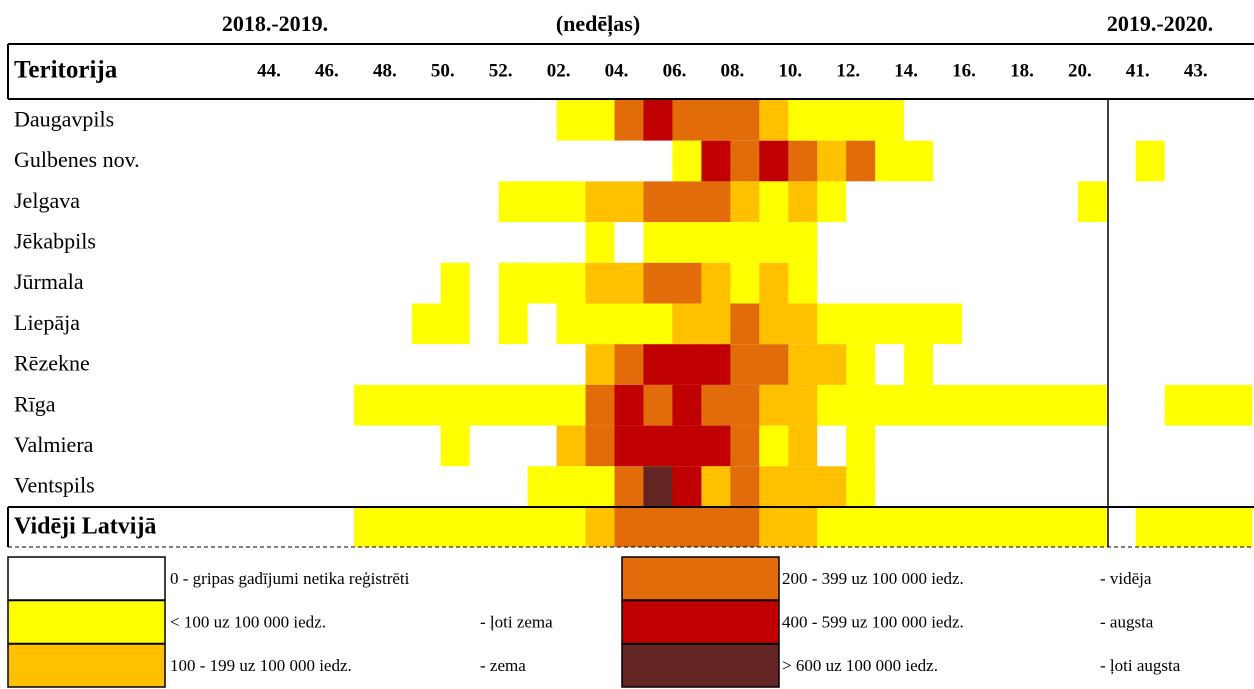  What do you see at coordinates (1196, 70) in the screenshot?
I see `week-label: 43.` at bounding box center [1196, 70].